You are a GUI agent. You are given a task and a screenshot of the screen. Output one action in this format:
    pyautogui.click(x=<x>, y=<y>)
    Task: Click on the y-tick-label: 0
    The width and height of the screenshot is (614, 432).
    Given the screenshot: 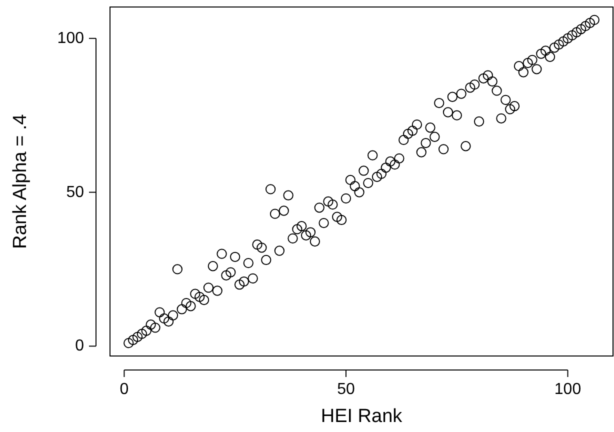 What is the action you would take?
    pyautogui.click(x=79, y=346)
    